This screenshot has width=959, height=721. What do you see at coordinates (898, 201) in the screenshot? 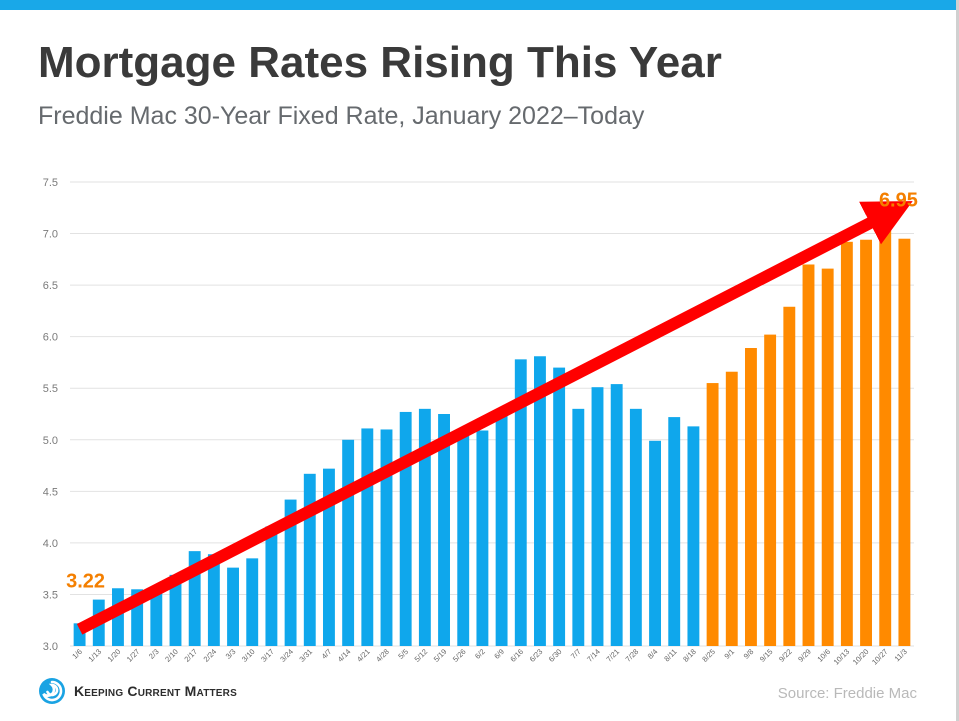
I see `callout-label: 6.95` at bounding box center [898, 201].